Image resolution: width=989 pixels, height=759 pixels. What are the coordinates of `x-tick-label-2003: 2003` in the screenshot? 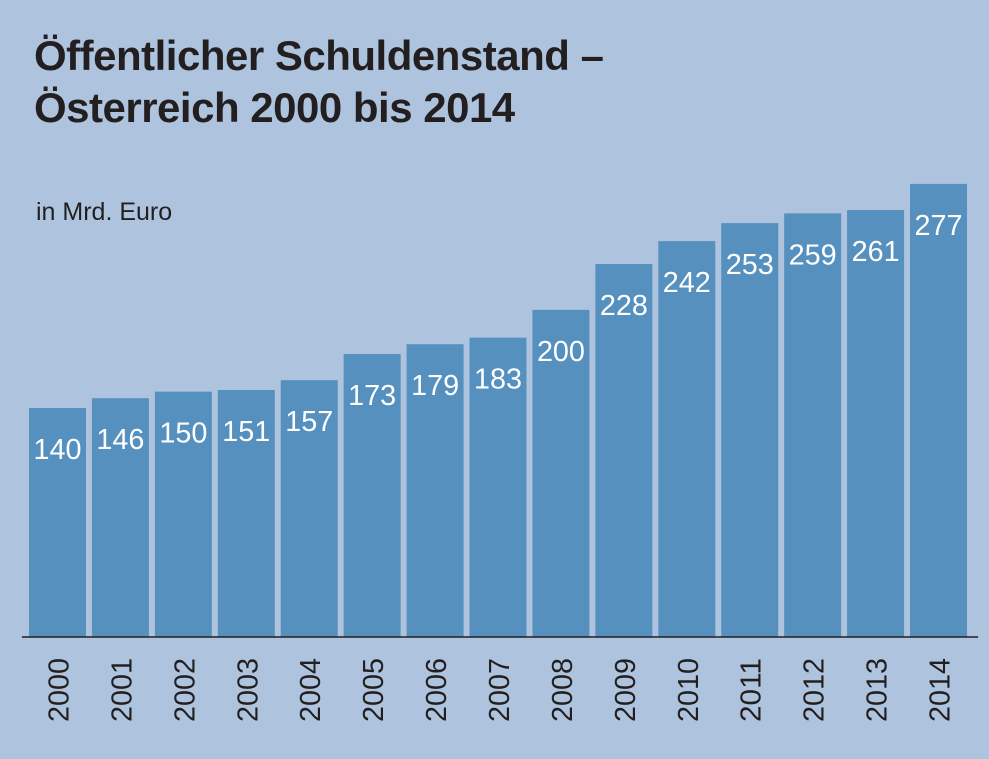 It's located at (248, 690).